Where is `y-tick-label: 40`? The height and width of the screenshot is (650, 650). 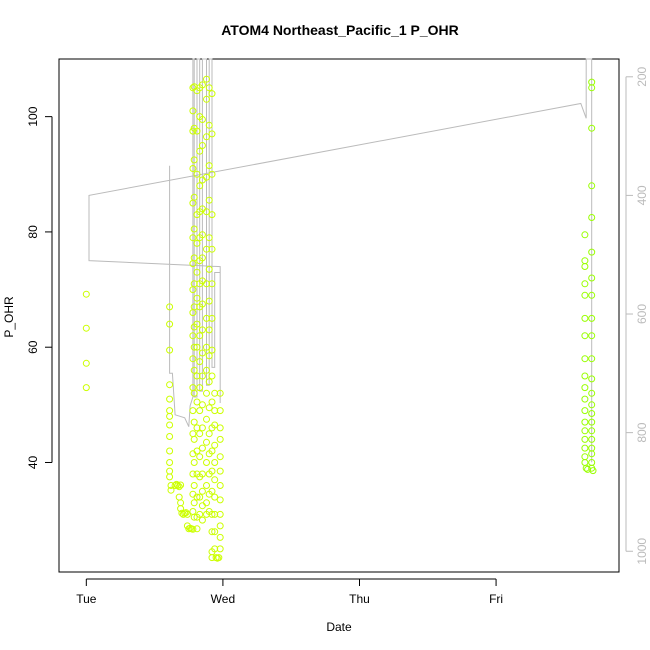
y-tick-label: 40 is located at coordinates (33, 462).